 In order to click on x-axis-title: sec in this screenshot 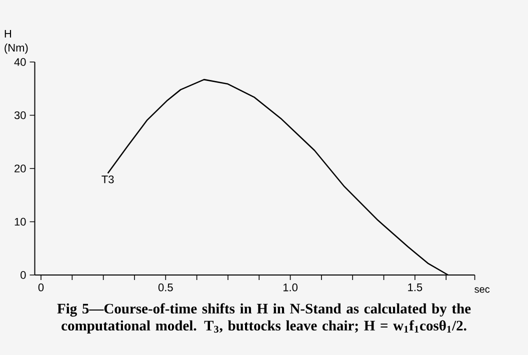, I will do `click(482, 290)`.